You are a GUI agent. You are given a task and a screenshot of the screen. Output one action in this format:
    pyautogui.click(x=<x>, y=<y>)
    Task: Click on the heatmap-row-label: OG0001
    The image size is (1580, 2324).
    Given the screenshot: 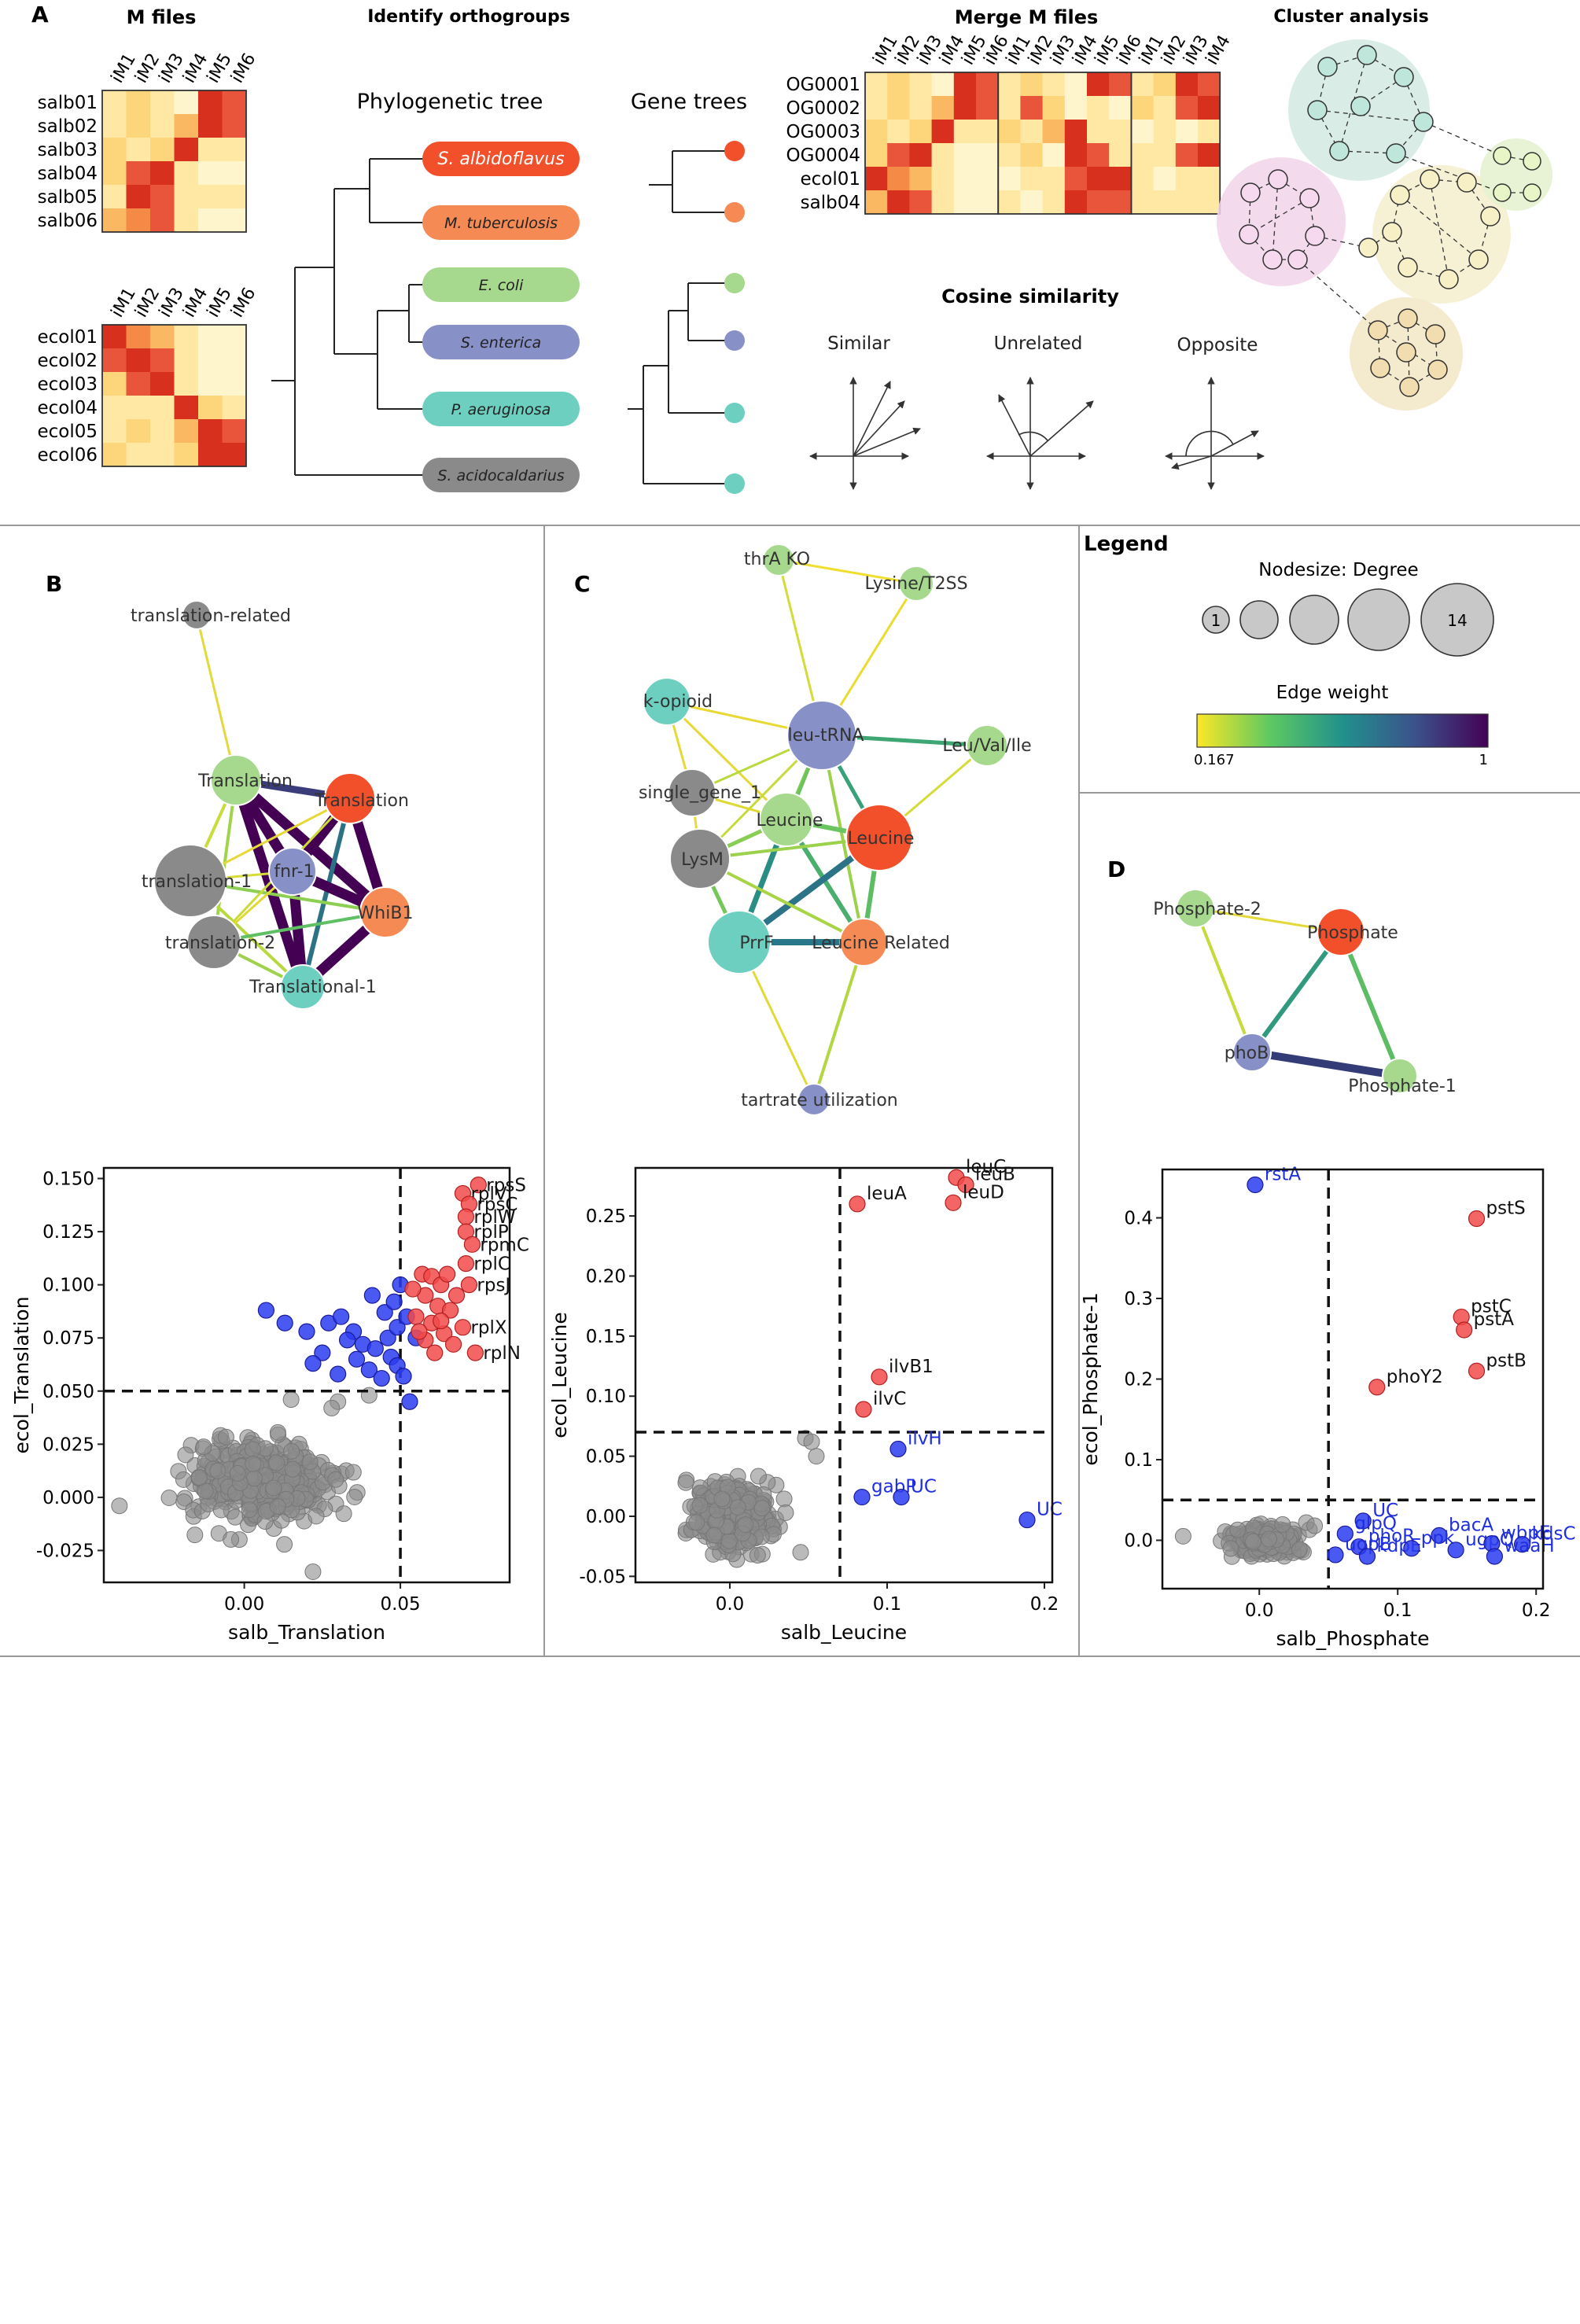 What is the action you would take?
    pyautogui.click(x=823, y=85)
    